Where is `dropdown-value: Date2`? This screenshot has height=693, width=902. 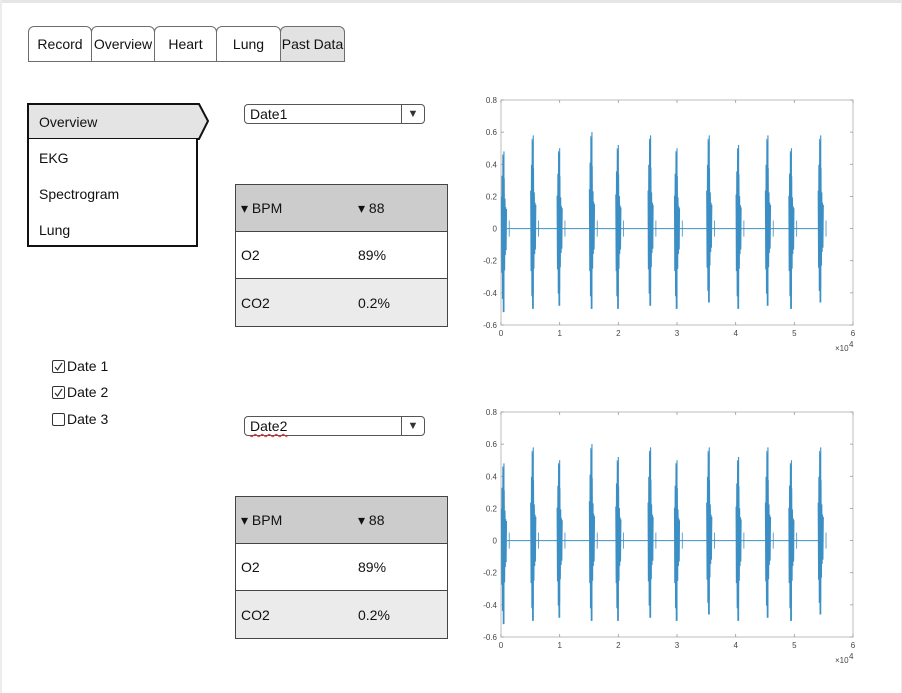 dropdown-value: Date2 is located at coordinates (269, 426).